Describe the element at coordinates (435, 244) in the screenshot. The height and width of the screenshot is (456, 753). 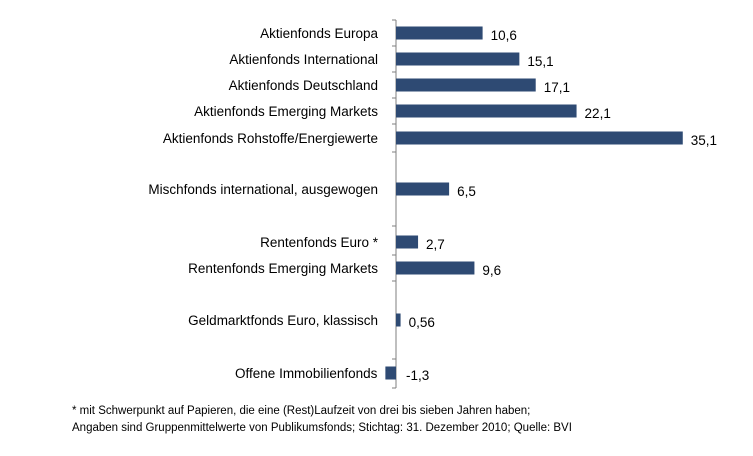
I see `data-label: 2,7` at that location.